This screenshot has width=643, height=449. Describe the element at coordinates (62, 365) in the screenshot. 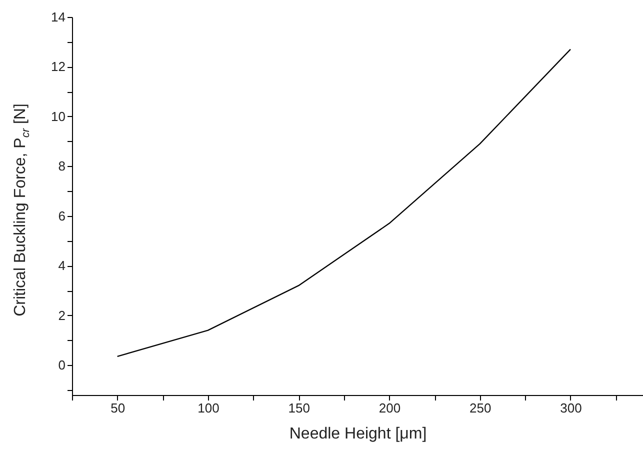

I see `y-tick-label: 0` at that location.